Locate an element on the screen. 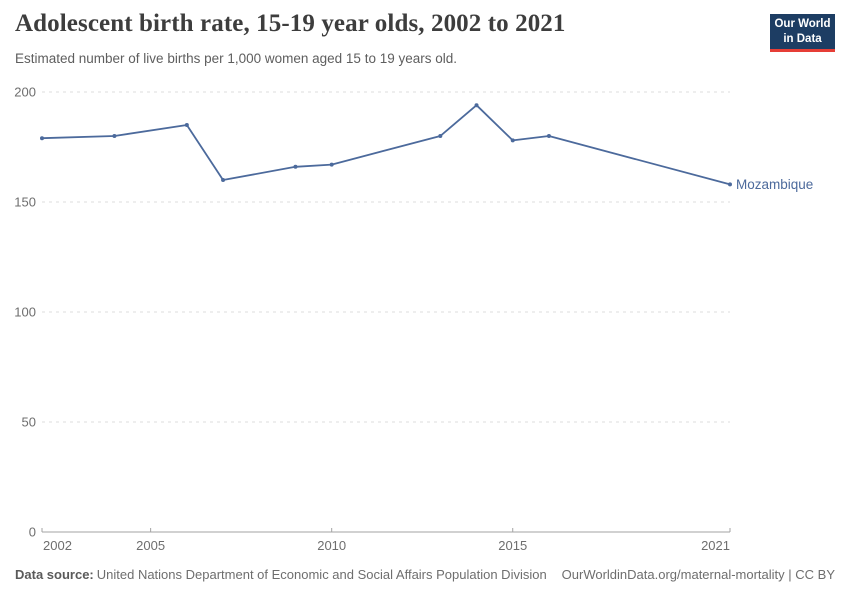 The image size is (850, 600). x-tick-label: 2002 is located at coordinates (57, 545).